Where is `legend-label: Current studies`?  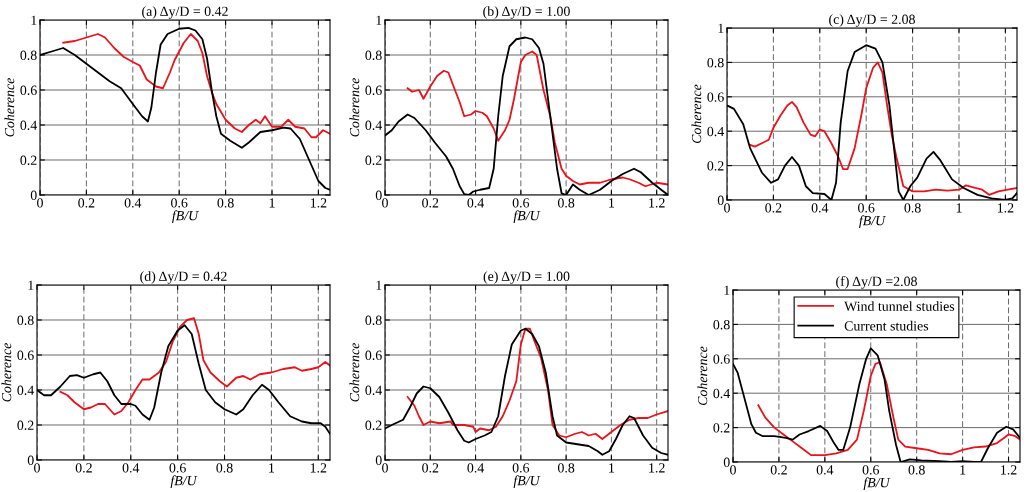
legend-label: Current studies is located at coordinates (886, 325).